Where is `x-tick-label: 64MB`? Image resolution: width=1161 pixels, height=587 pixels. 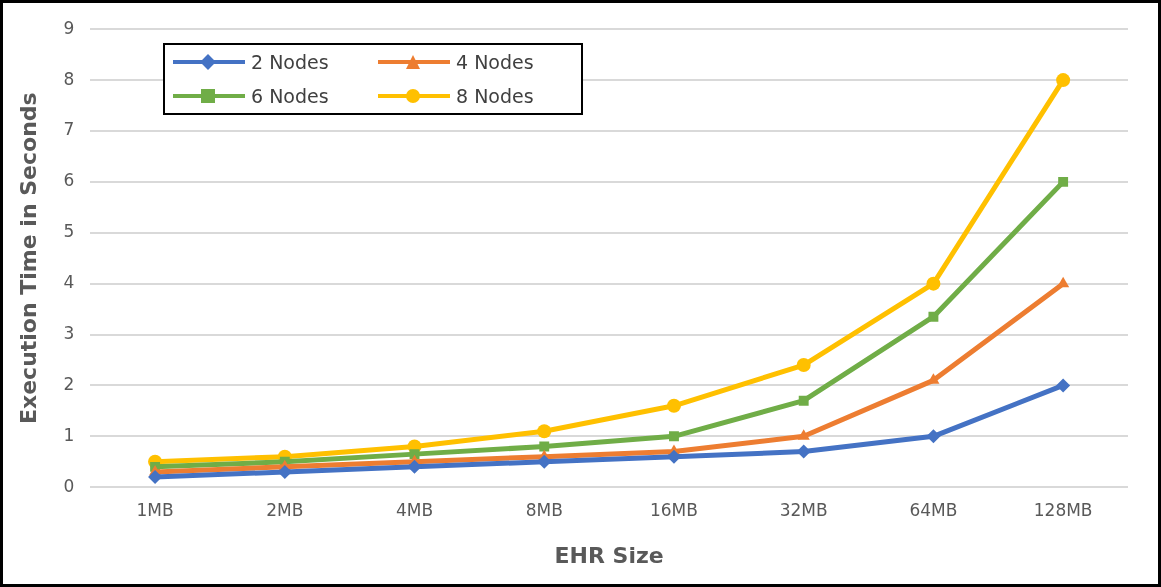
x-tick-label: 64MB is located at coordinates (933, 509).